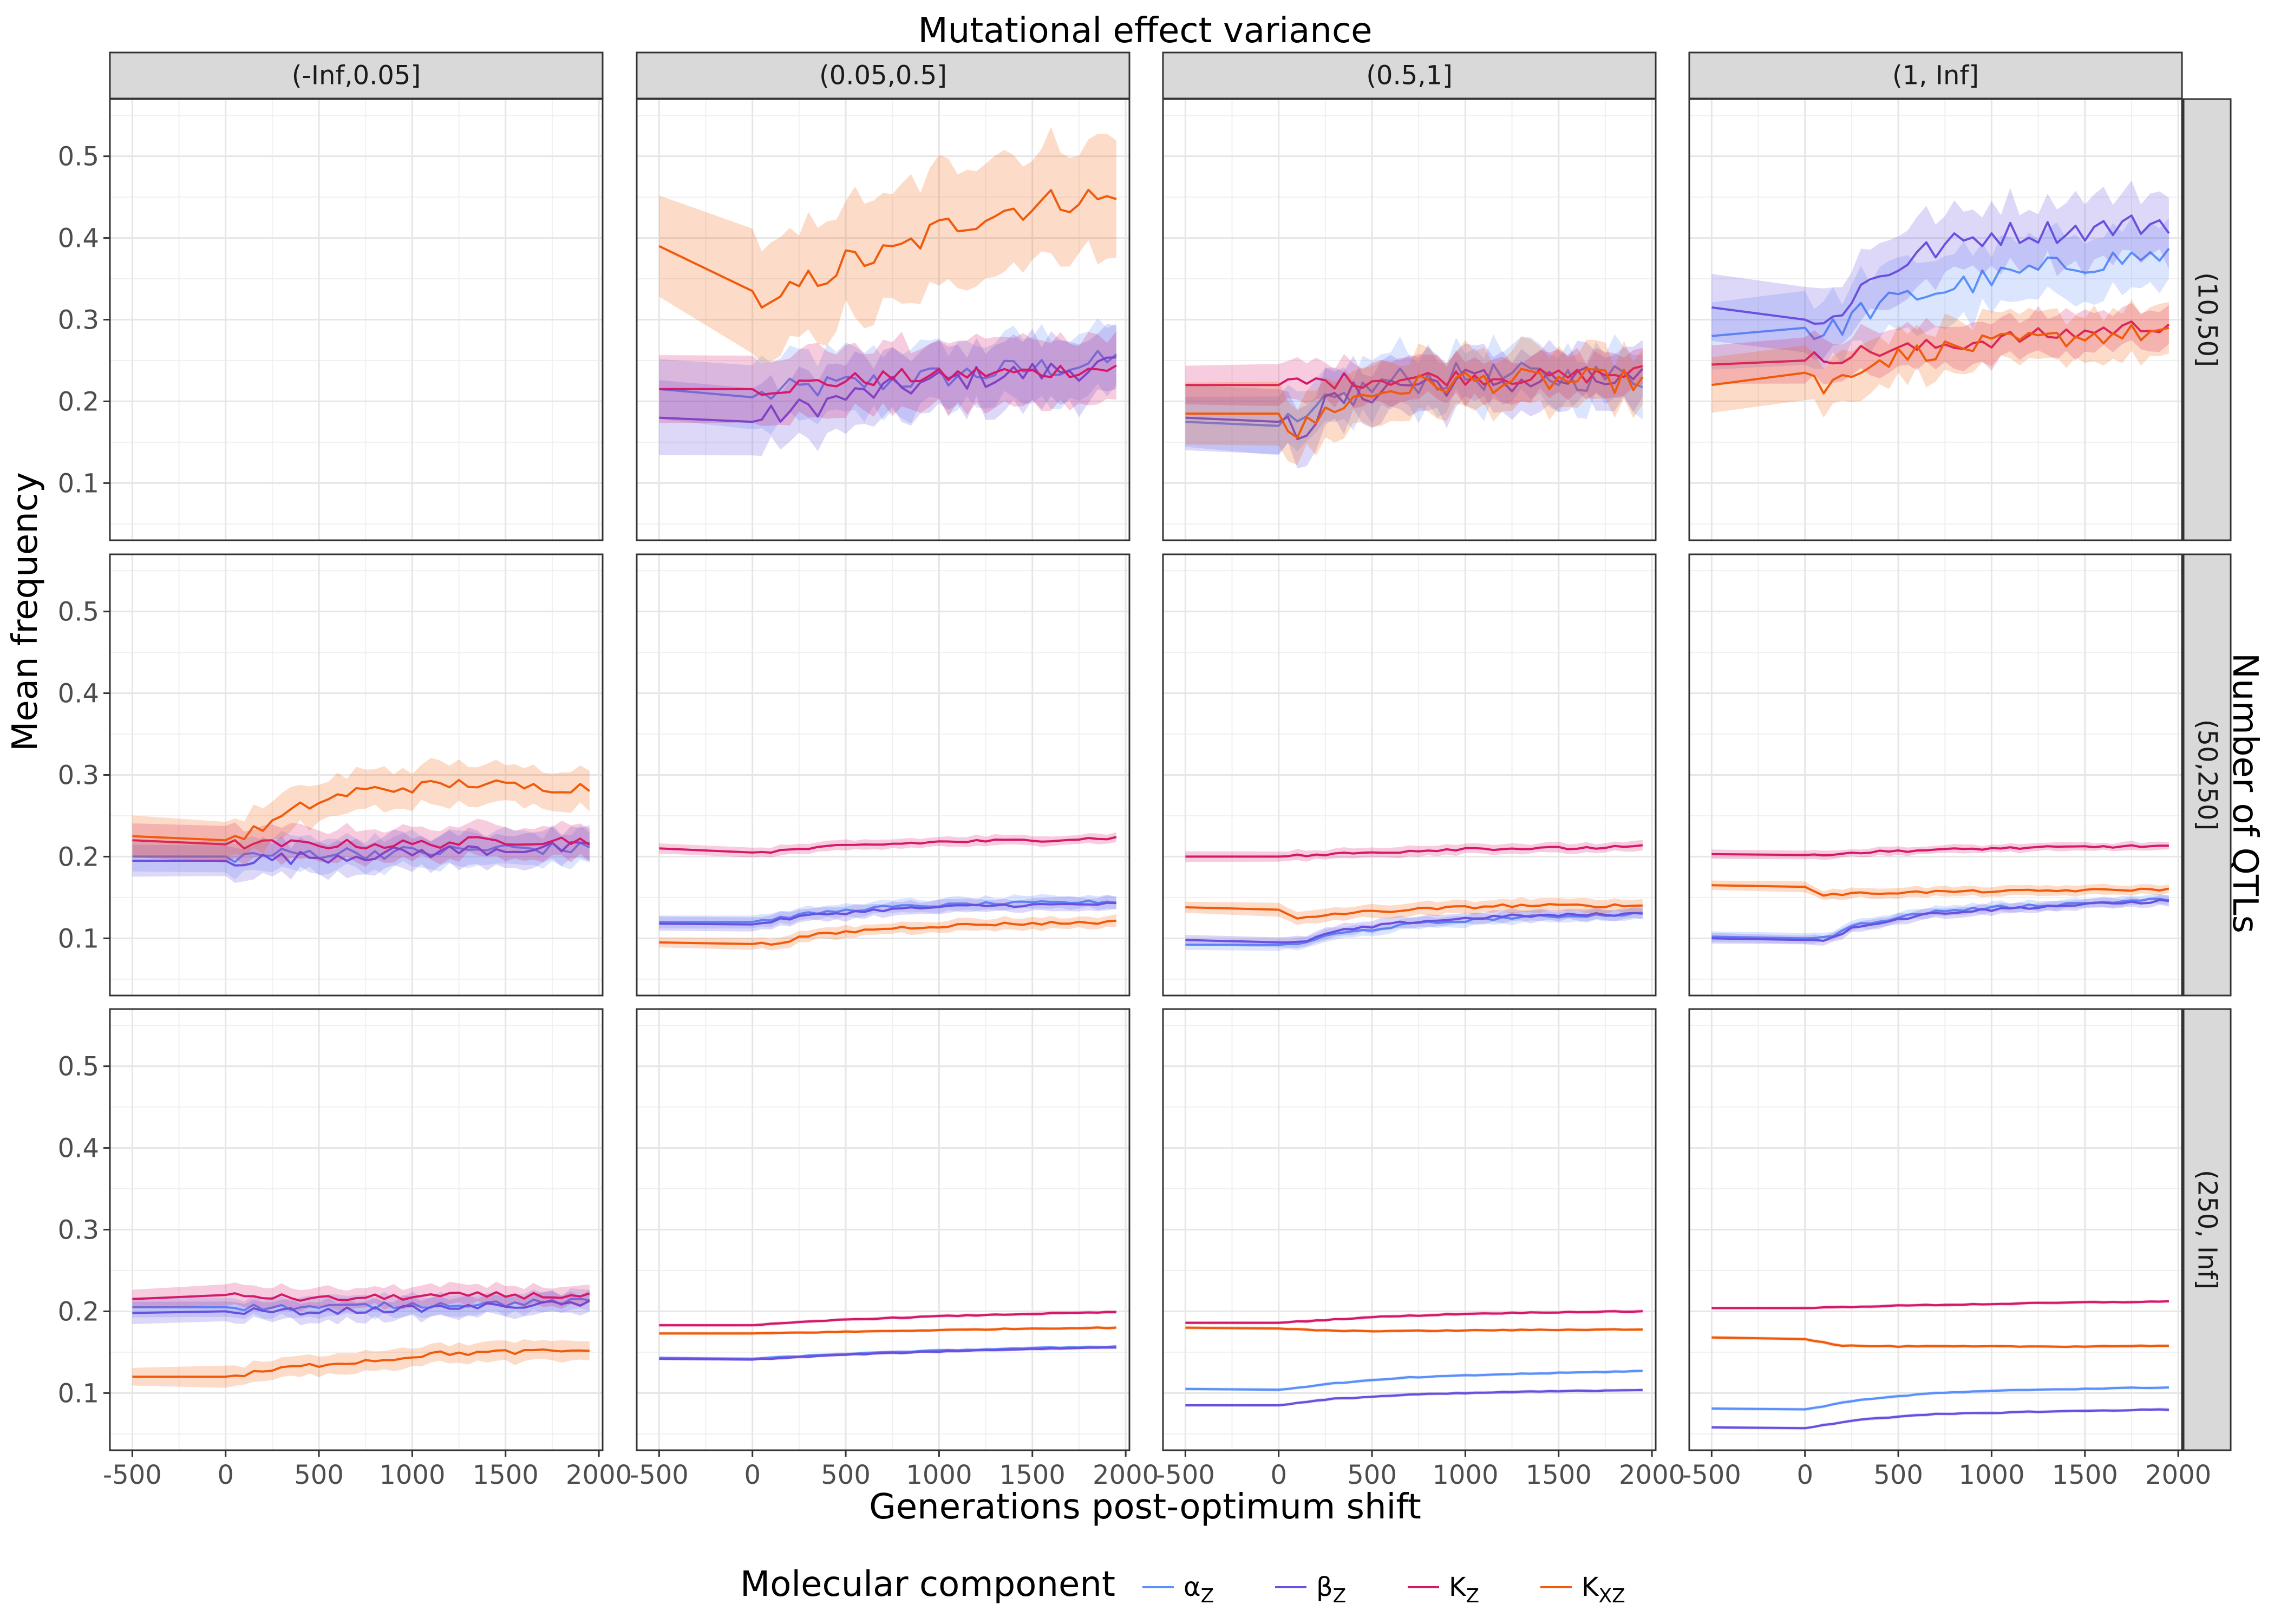 This screenshot has width=2274, height=1624. I want to click on column-strip: (-Inf,0.05], so click(357, 76).